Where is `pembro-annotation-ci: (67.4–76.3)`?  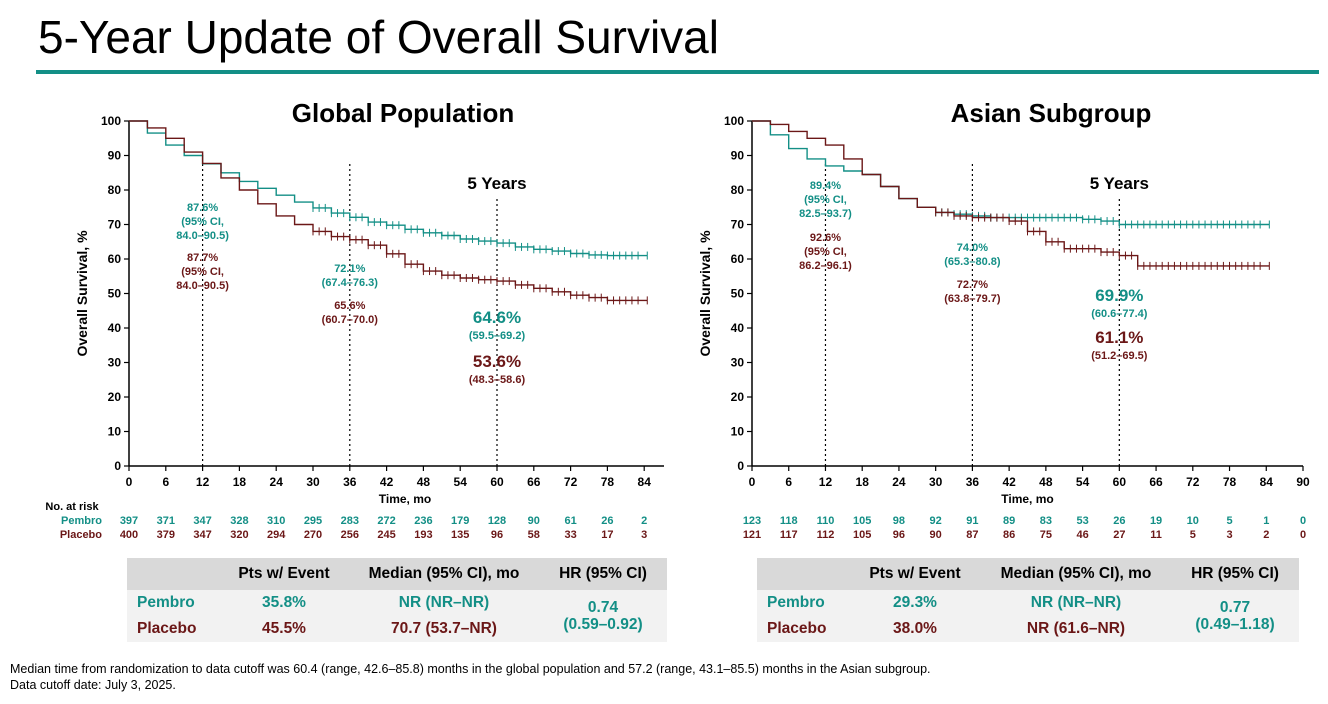
pembro-annotation-ci: (67.4–76.3) is located at coordinates (350, 283).